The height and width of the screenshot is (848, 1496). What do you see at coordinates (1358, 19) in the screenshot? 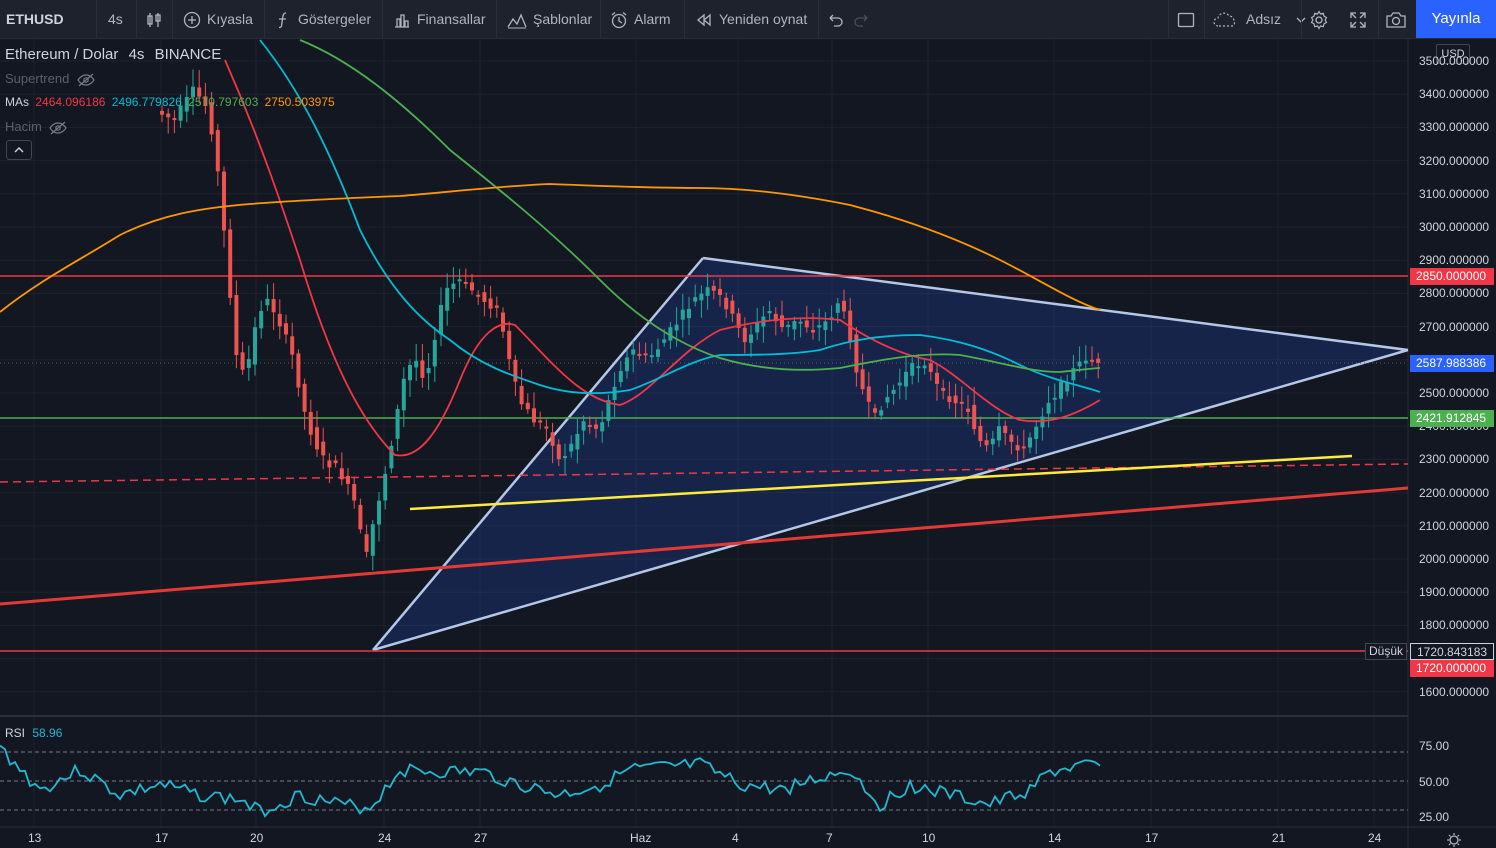
I see `fullscreen-button` at bounding box center [1358, 19].